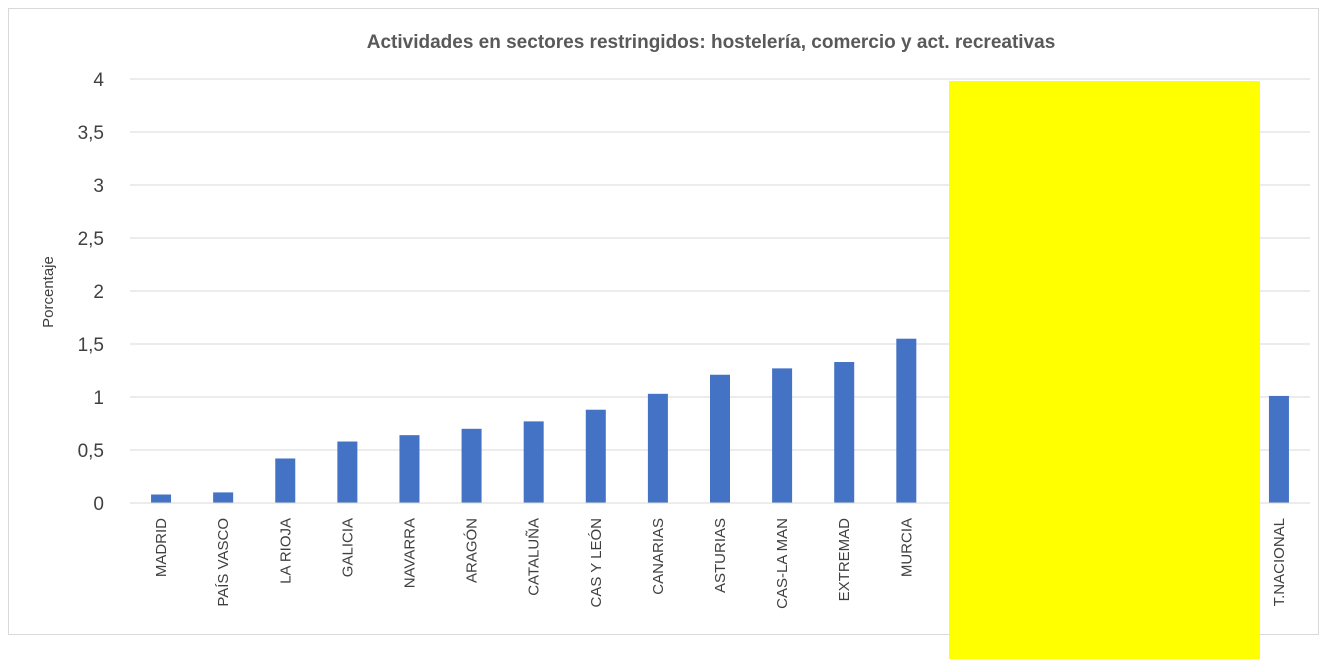  What do you see at coordinates (409, 553) in the screenshot?
I see `x-tick-label: NAVARRA` at bounding box center [409, 553].